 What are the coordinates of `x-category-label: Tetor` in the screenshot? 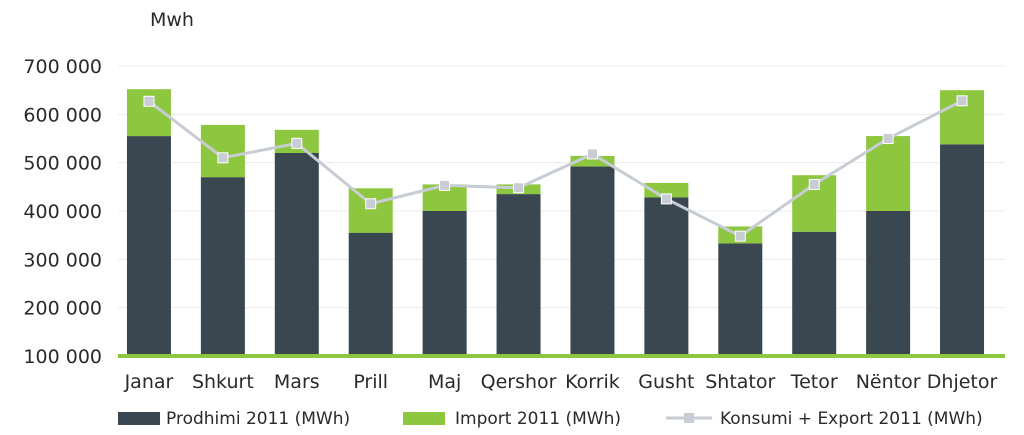 It's located at (814, 382).